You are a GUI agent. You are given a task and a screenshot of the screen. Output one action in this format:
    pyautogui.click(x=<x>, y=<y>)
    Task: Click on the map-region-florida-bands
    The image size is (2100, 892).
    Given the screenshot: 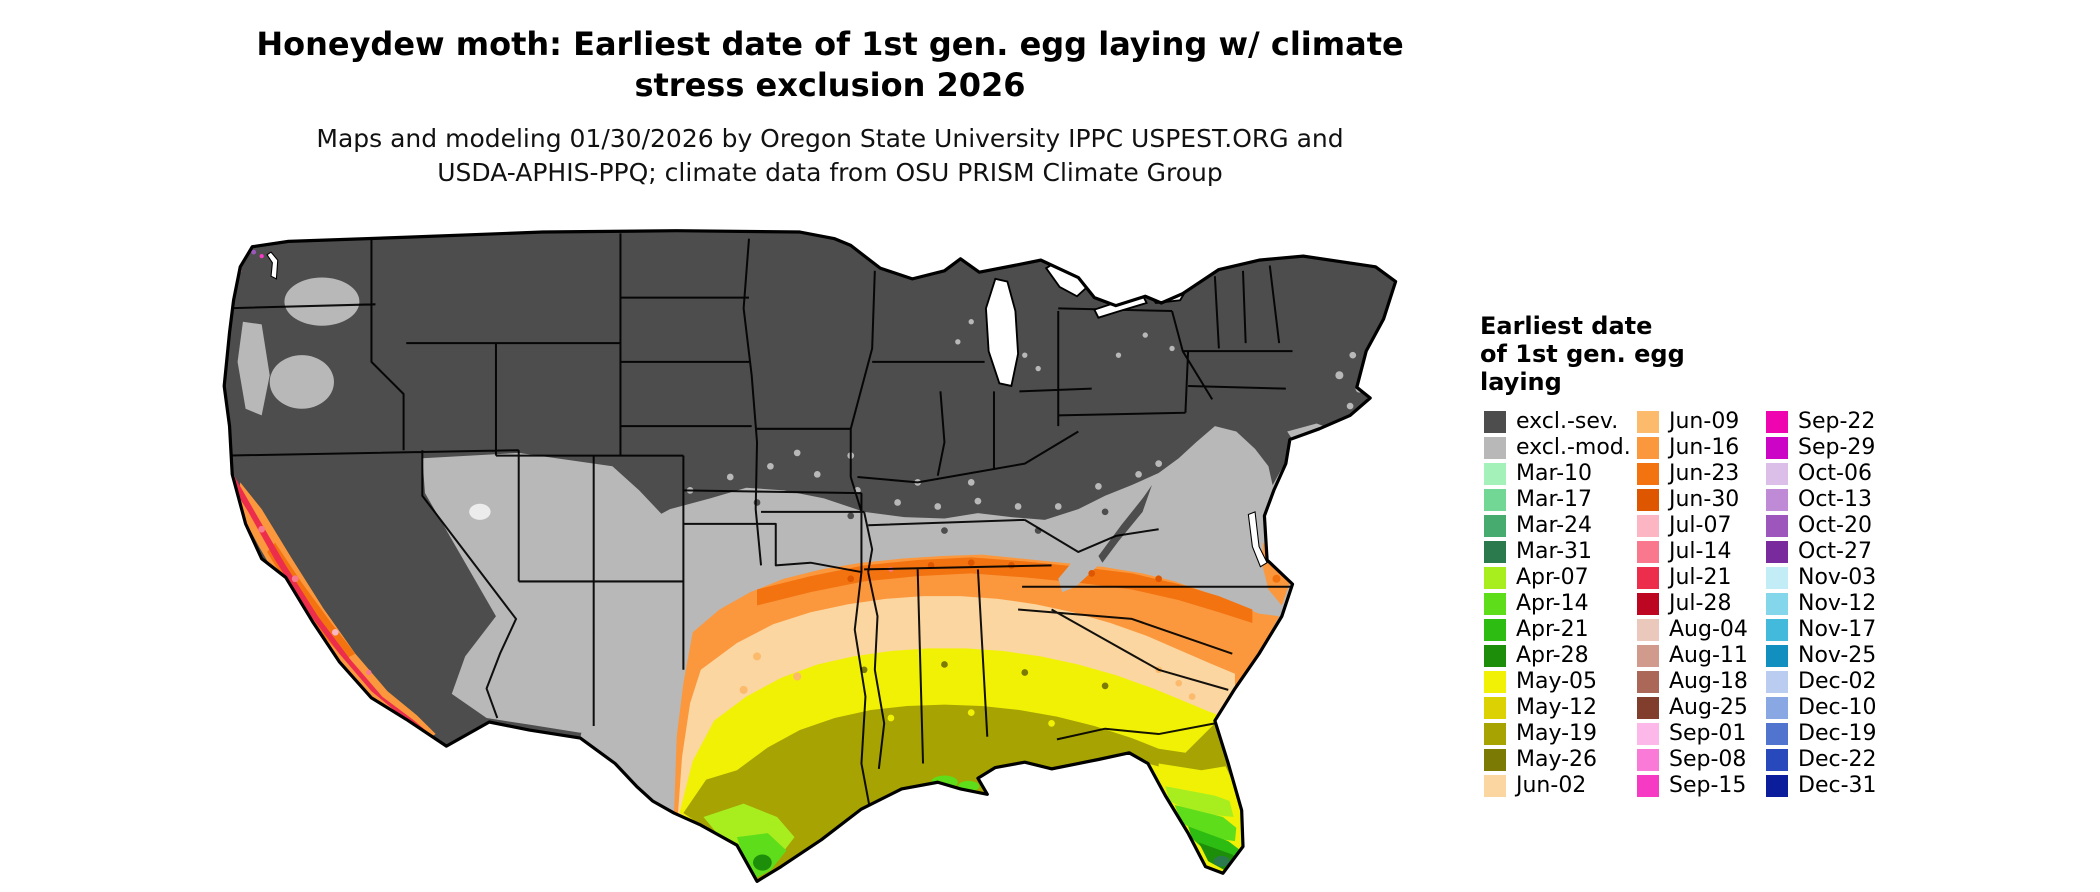 What is the action you would take?
    pyautogui.click(x=1198, y=817)
    